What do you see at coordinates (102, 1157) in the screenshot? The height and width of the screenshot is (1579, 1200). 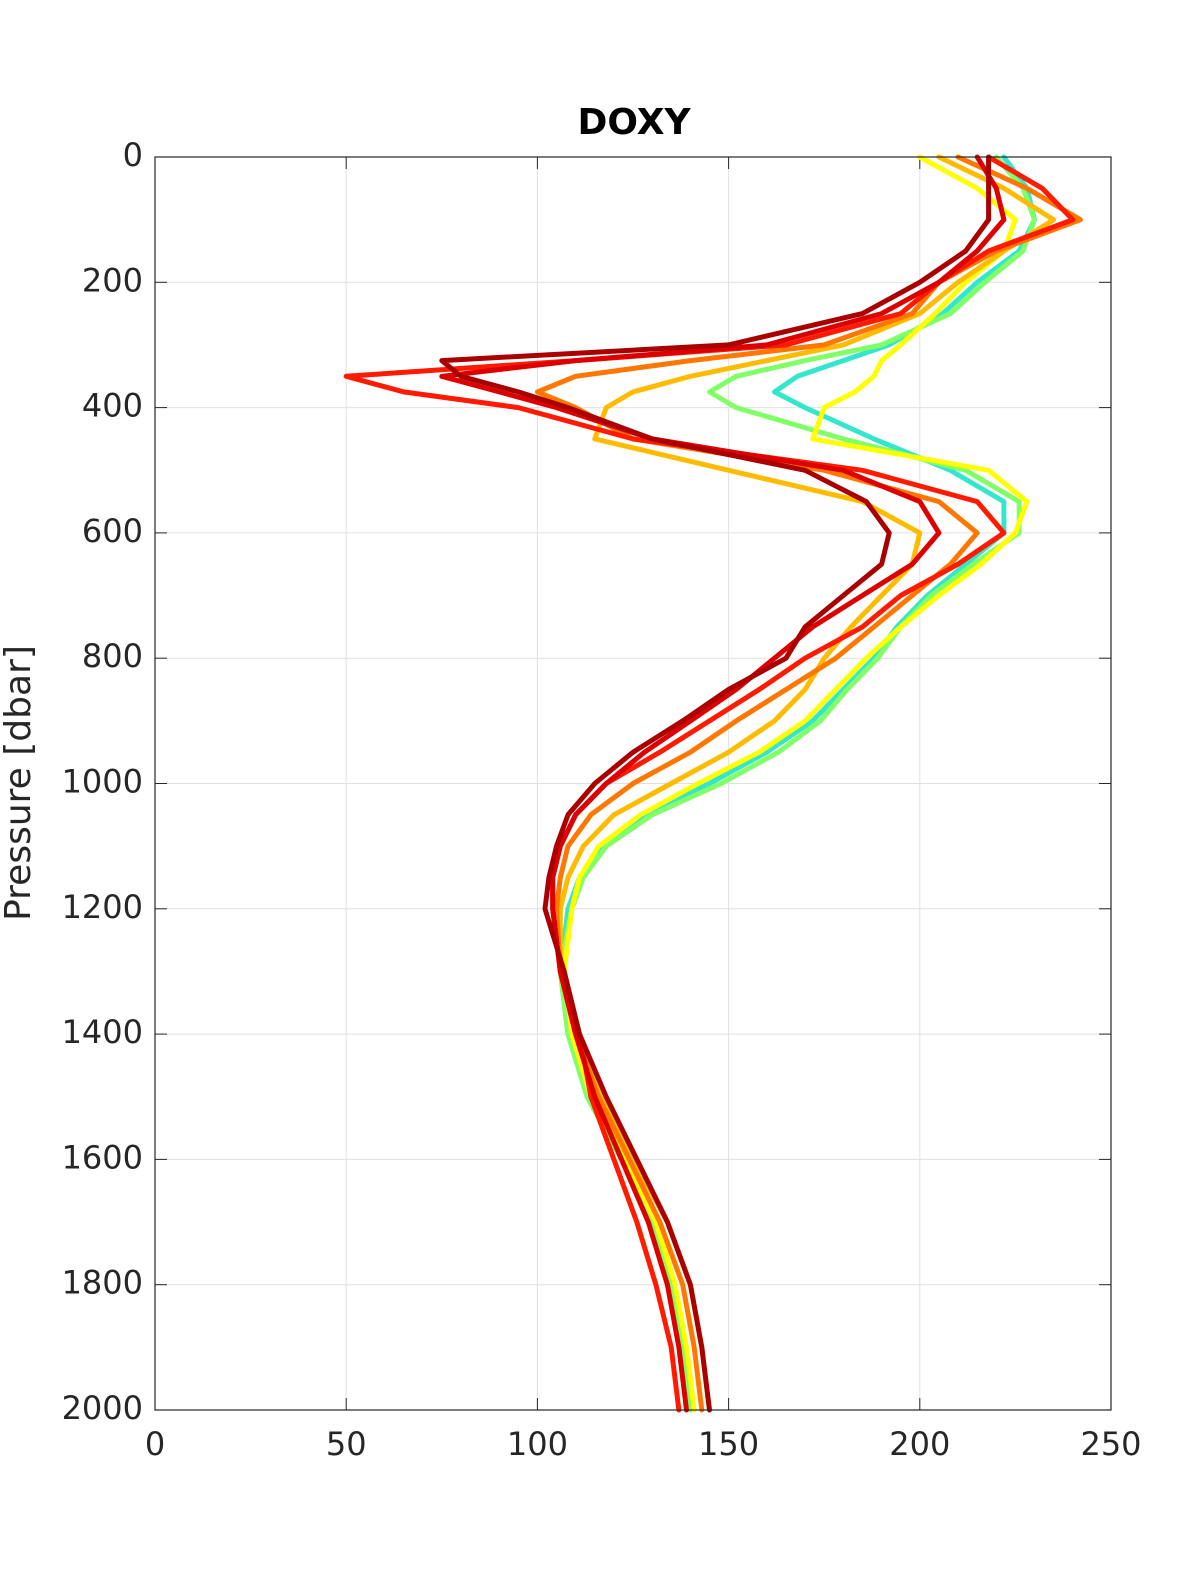 I see `y-tick-label: 1600` at bounding box center [102, 1157].